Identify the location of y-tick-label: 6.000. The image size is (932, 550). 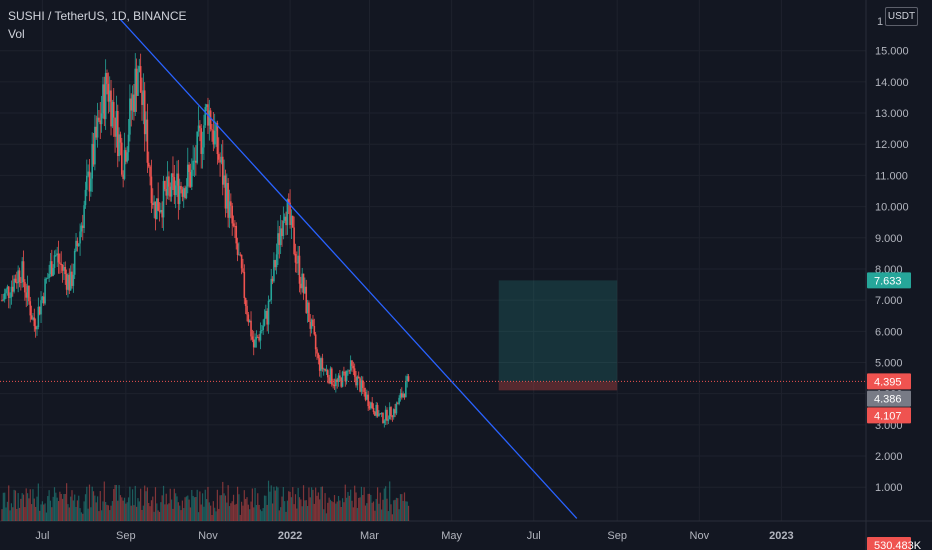
(889, 332).